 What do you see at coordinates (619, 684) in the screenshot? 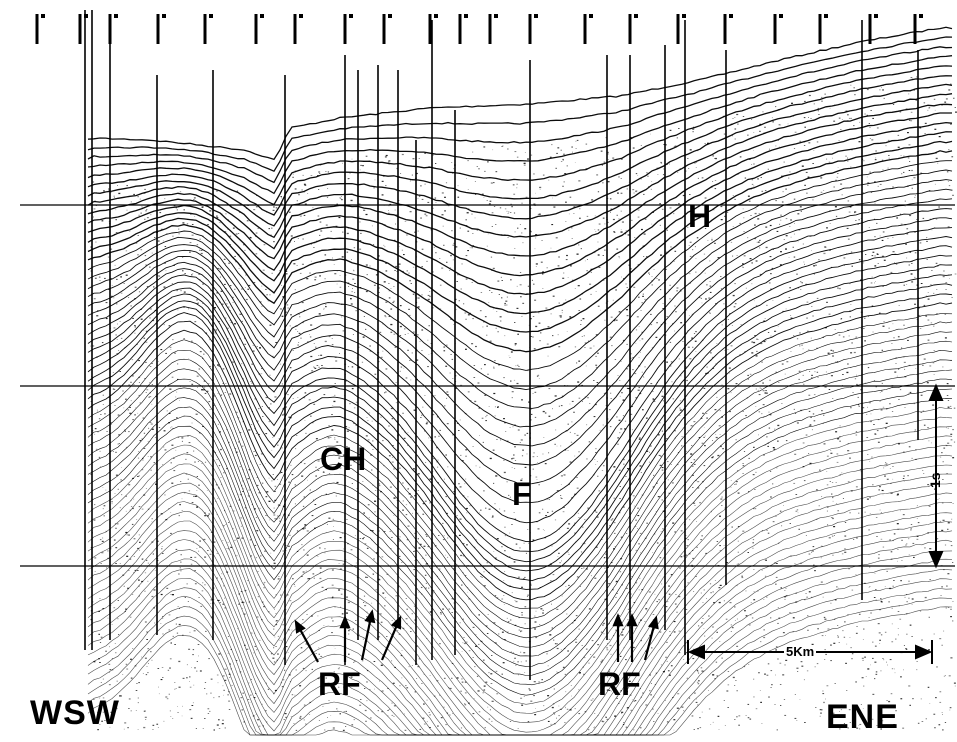
I see `fault-label-rf-right: RF` at bounding box center [619, 684].